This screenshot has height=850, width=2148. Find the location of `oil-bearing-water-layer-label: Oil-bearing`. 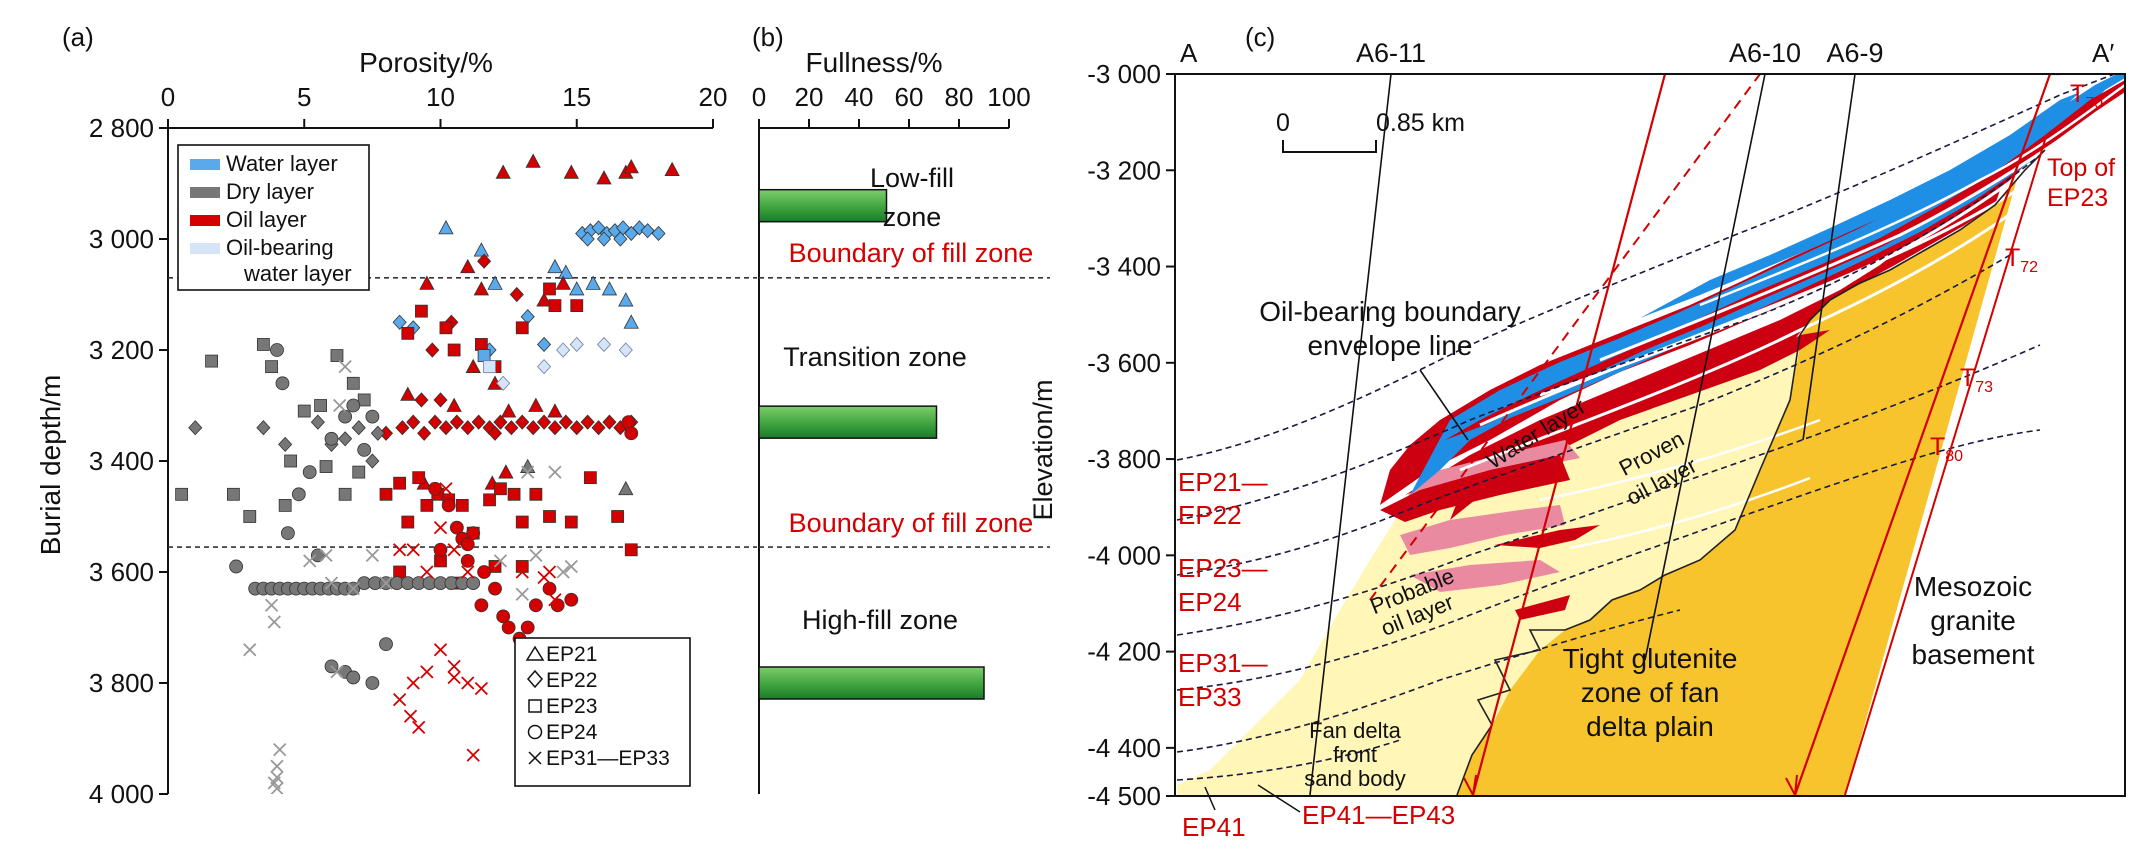

oil-bearing-water-layer-label: Oil-bearing is located at coordinates (280, 247).